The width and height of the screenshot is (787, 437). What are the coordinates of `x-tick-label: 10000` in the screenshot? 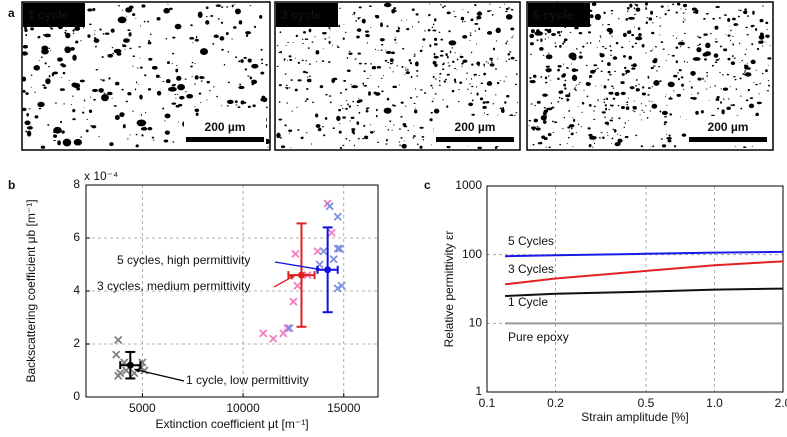 It's located at (243, 408).